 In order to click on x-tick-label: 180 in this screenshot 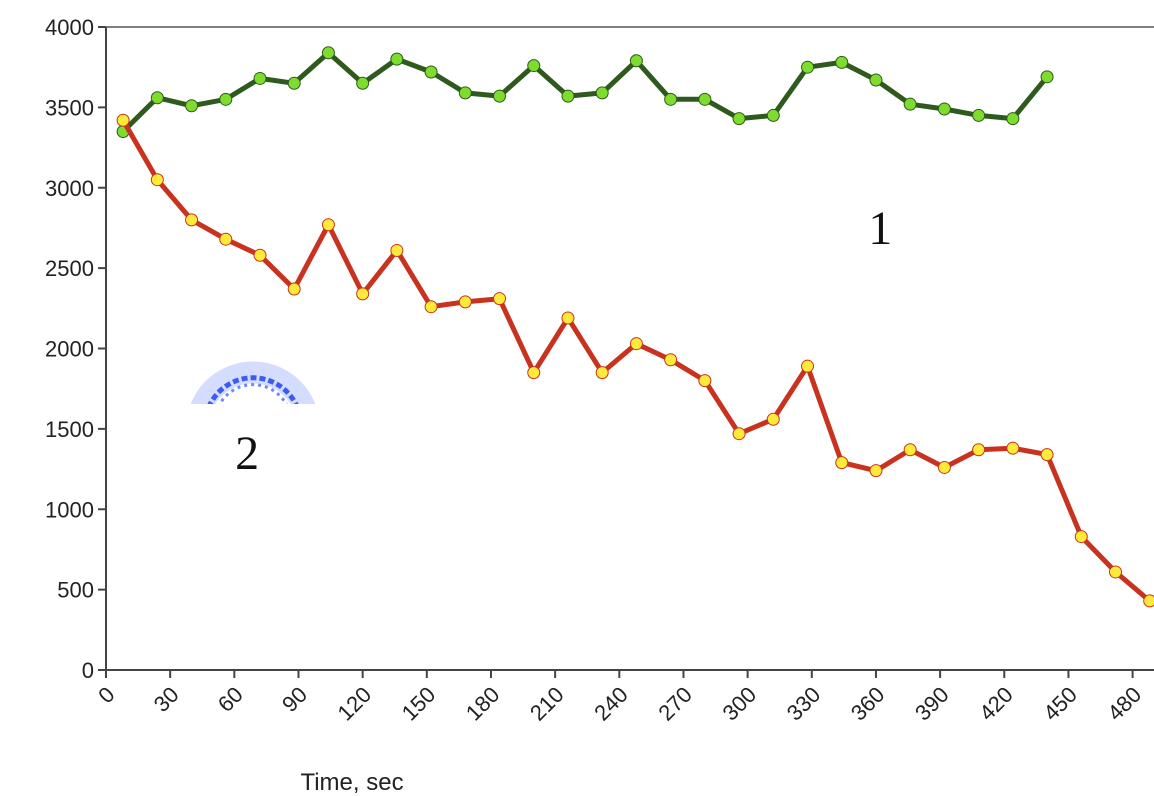, I will do `click(483, 704)`.